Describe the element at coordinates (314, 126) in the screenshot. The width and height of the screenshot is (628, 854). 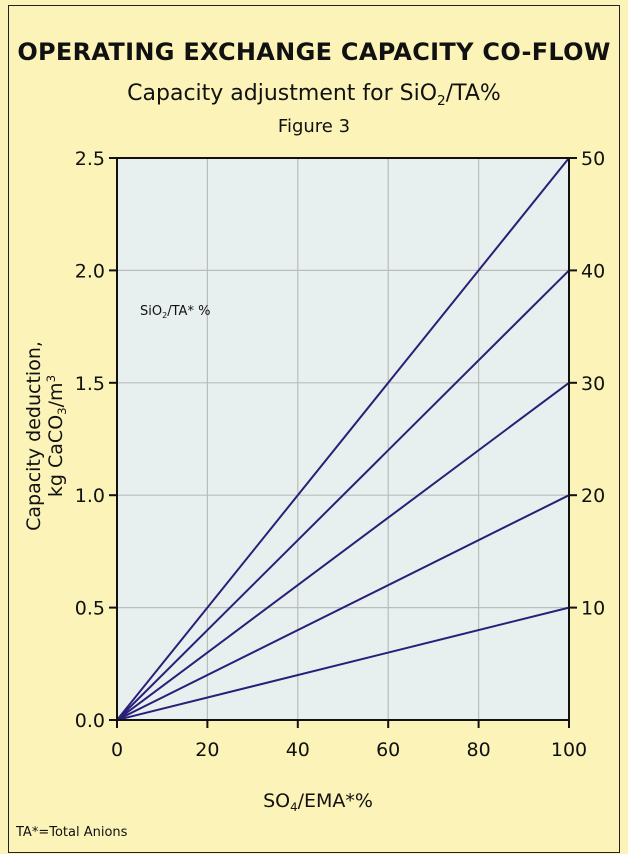
I see `figure-number: Figure 3` at that location.